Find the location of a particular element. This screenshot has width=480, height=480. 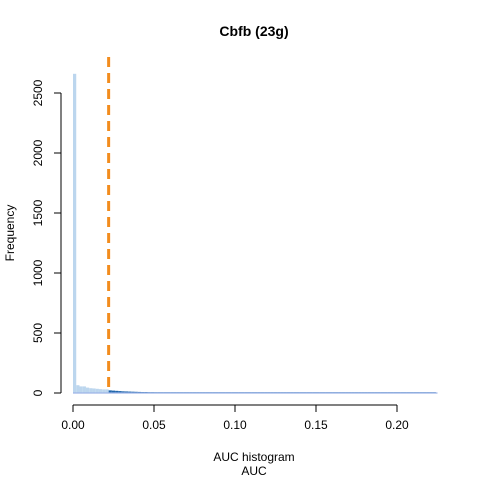

y-tick-label: 1000 is located at coordinates (38, 272).